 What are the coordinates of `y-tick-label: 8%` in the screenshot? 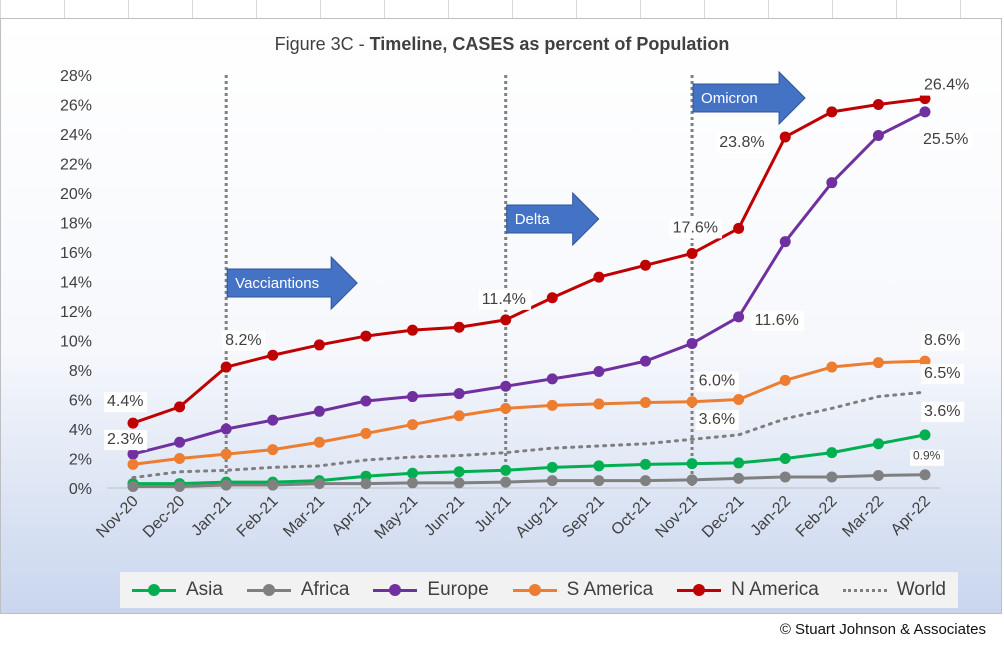 It's located at (80, 371).